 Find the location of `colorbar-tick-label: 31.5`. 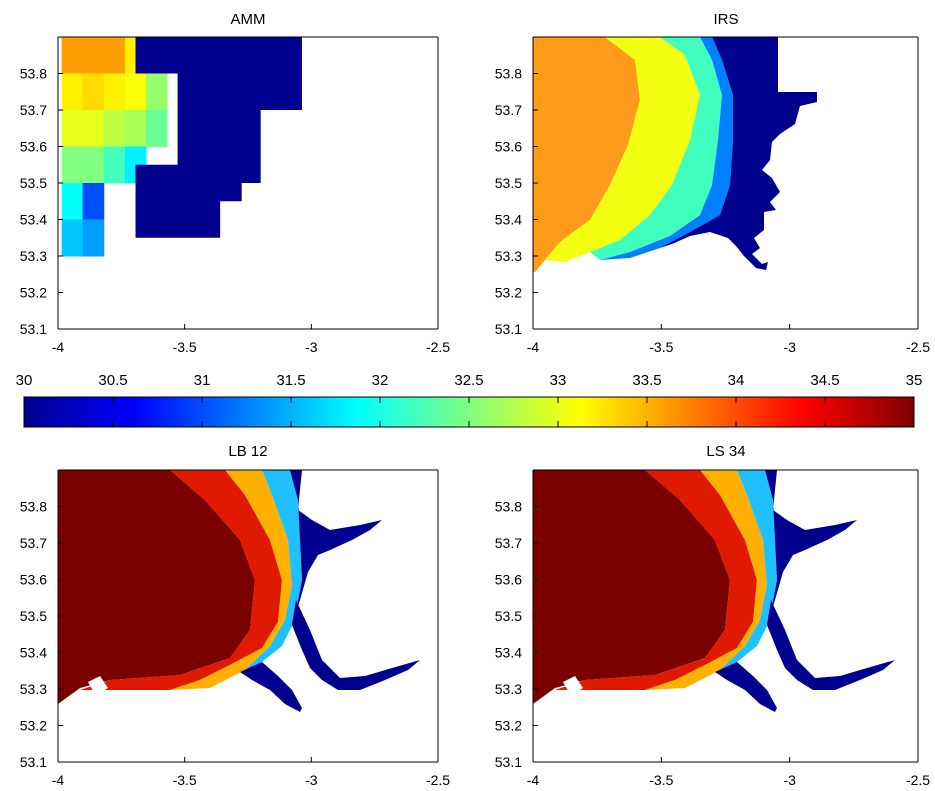

colorbar-tick-label: 31.5 is located at coordinates (290, 380).